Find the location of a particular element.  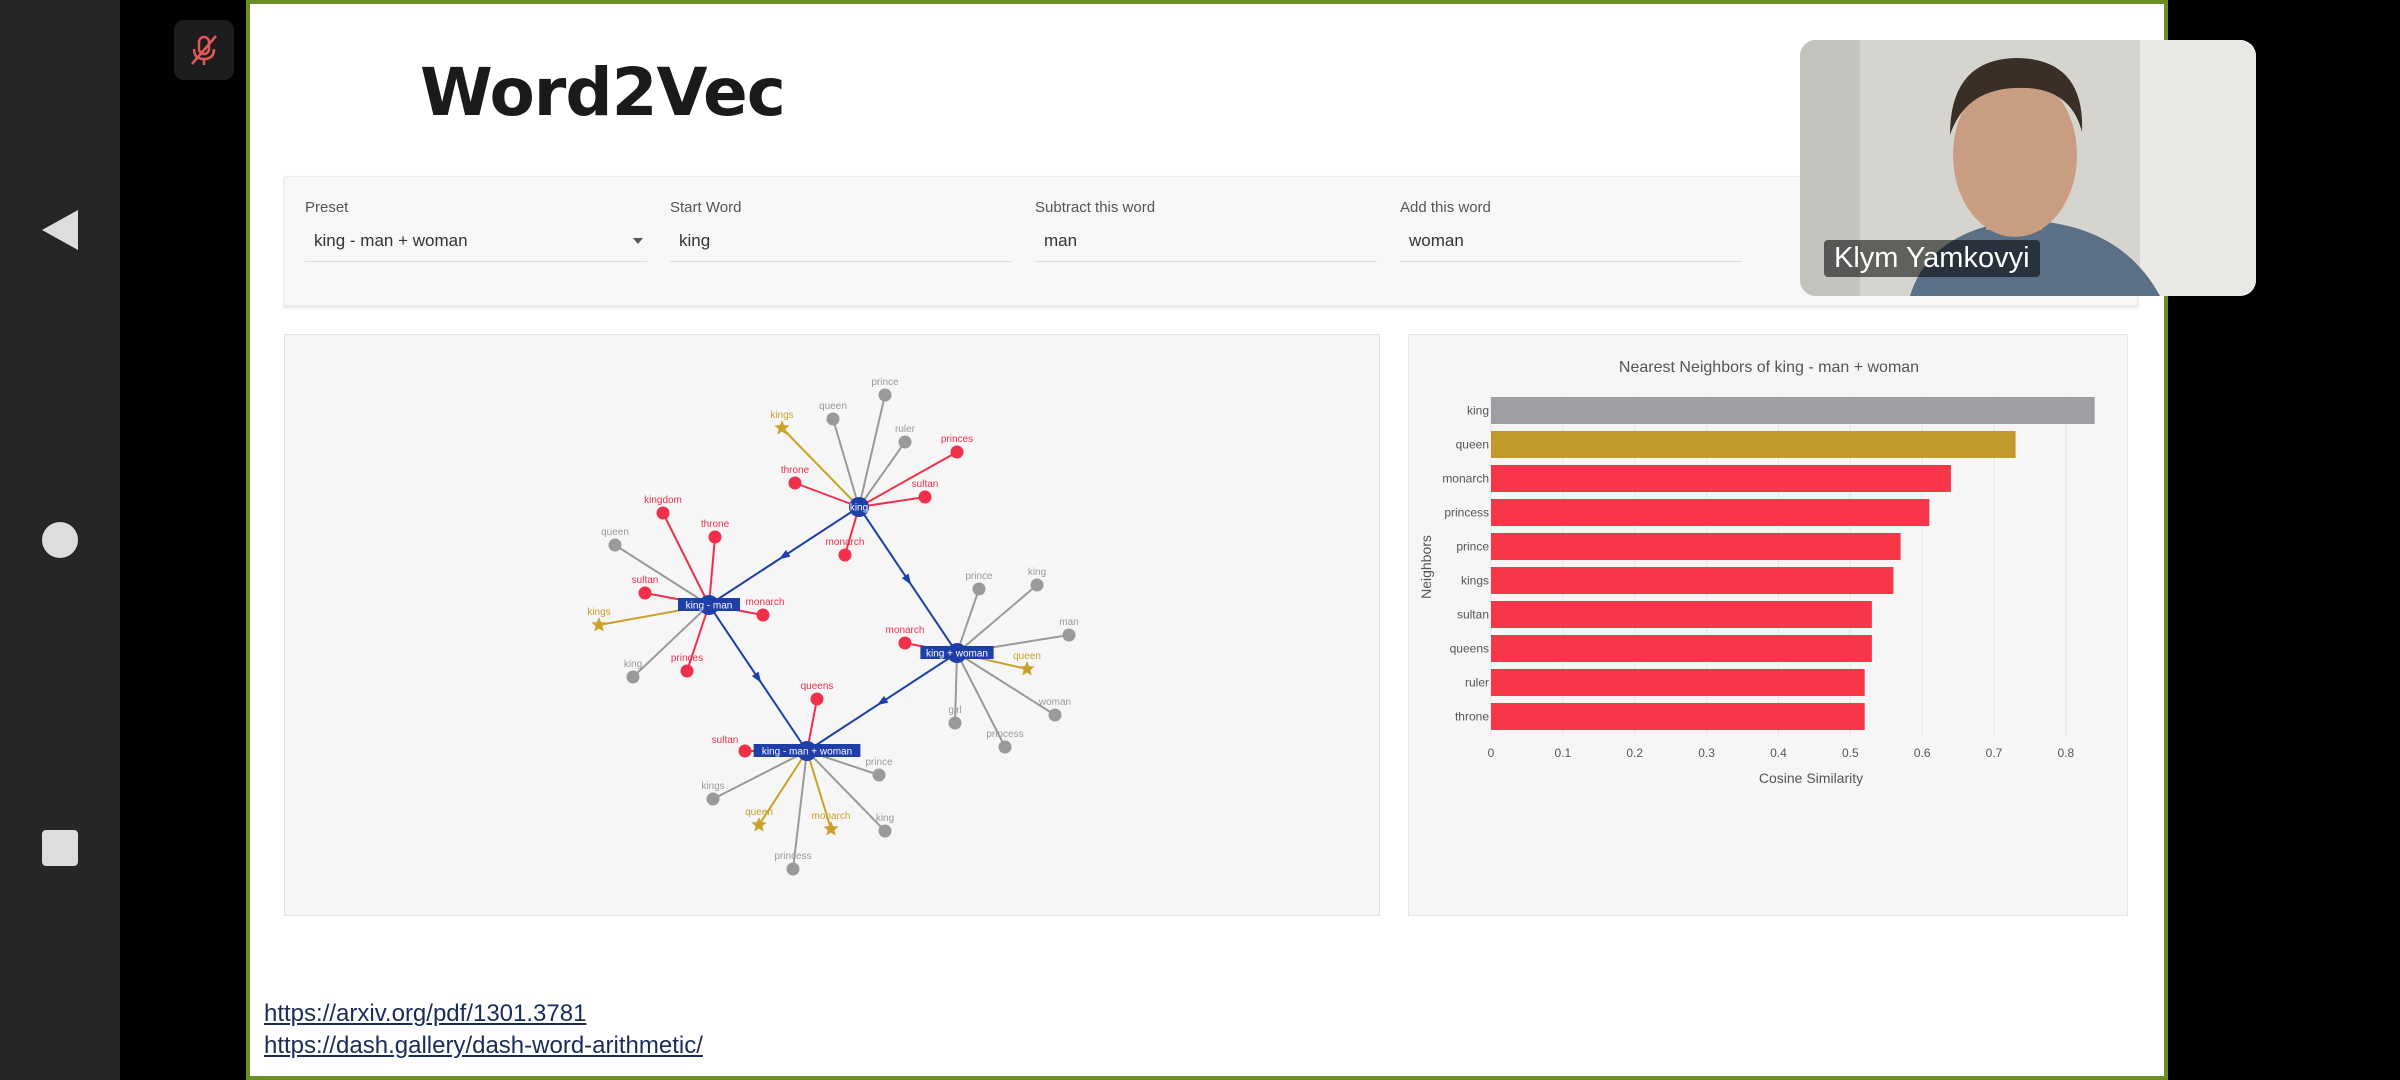

start-word-field: Start Word king is located at coordinates (841, 230).